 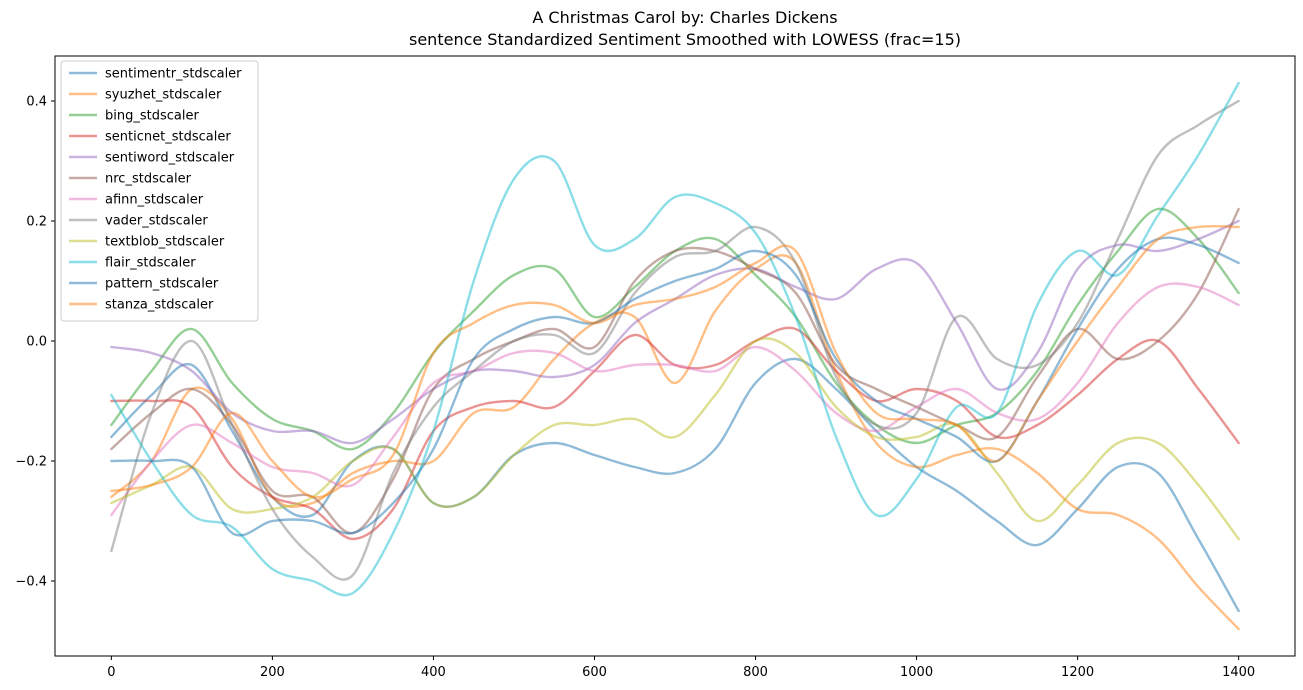 What do you see at coordinates (162, 284) in the screenshot?
I see `legend-label: pattern_stdscaler` at bounding box center [162, 284].